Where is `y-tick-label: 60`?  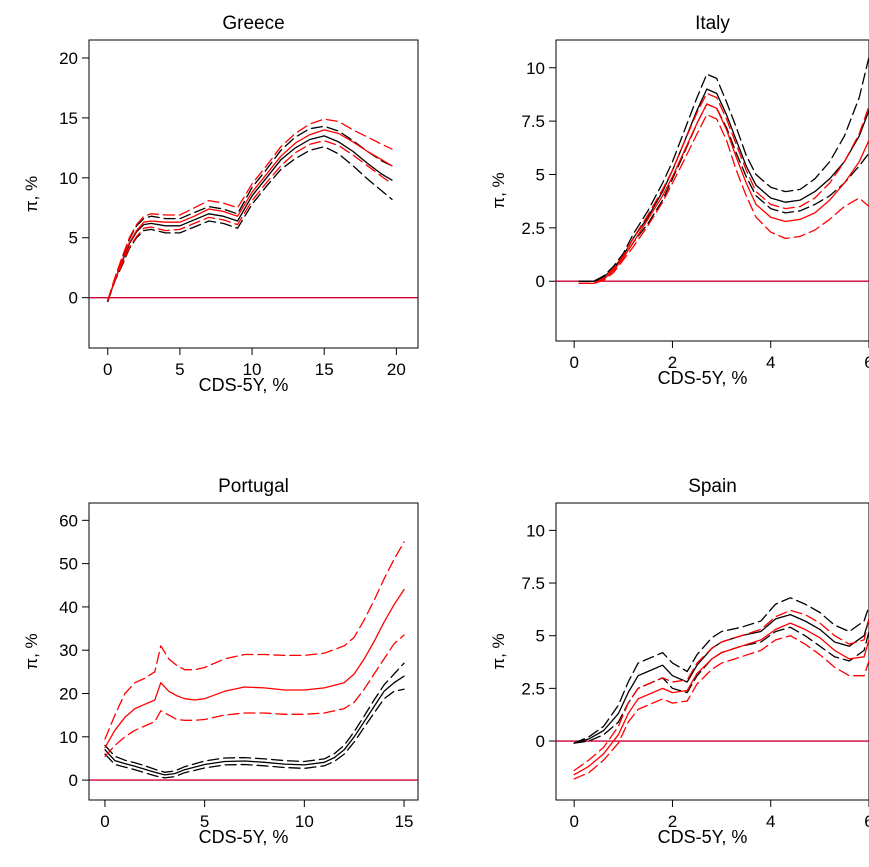
y-tick-label: 60 is located at coordinates (68, 520).